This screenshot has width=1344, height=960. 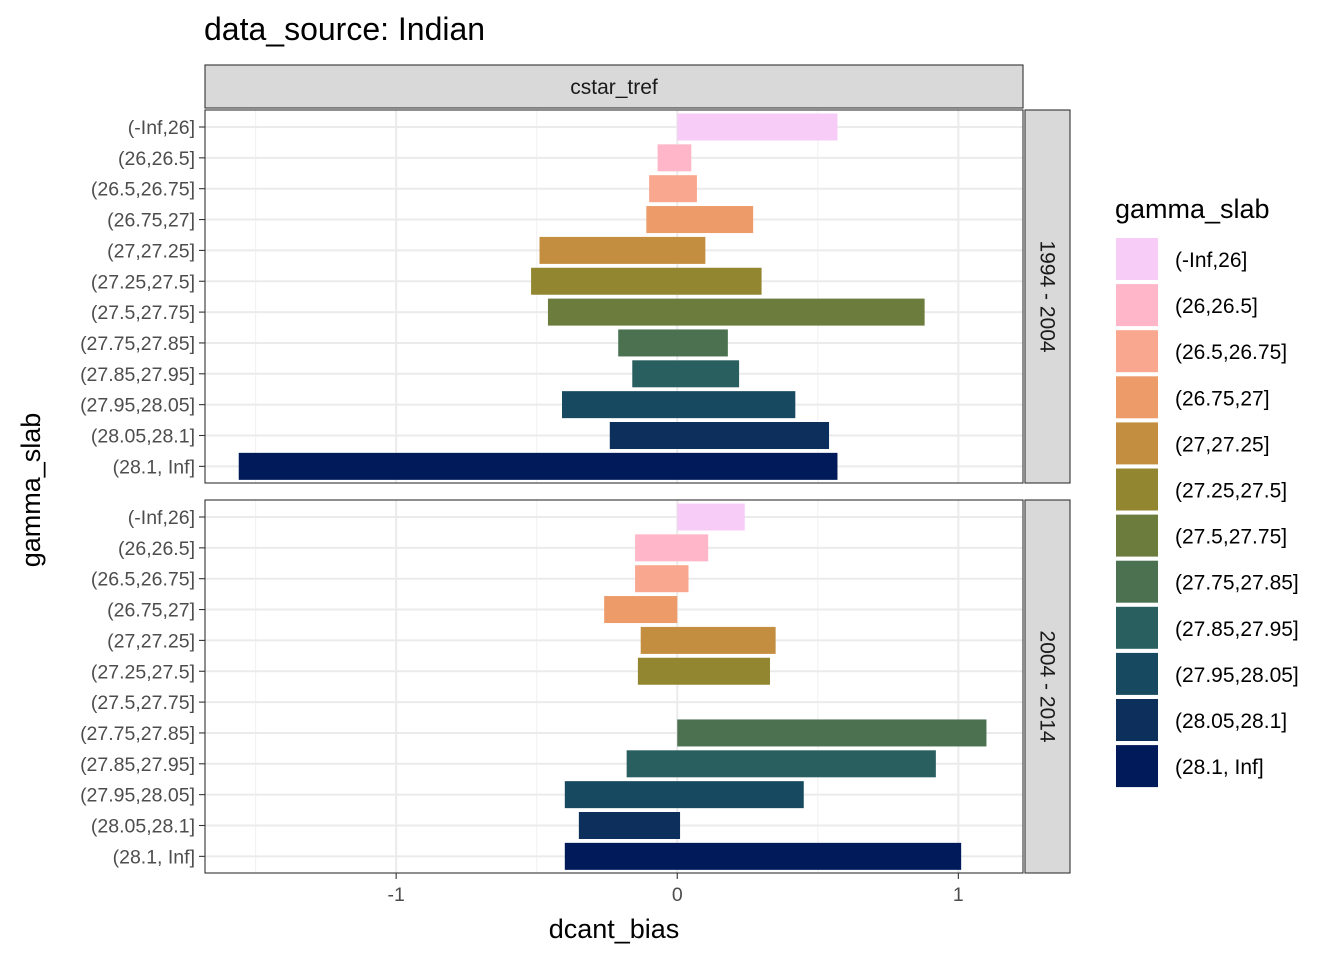 What do you see at coordinates (31, 490) in the screenshot?
I see `y-axis-title: gamma_slab` at bounding box center [31, 490].